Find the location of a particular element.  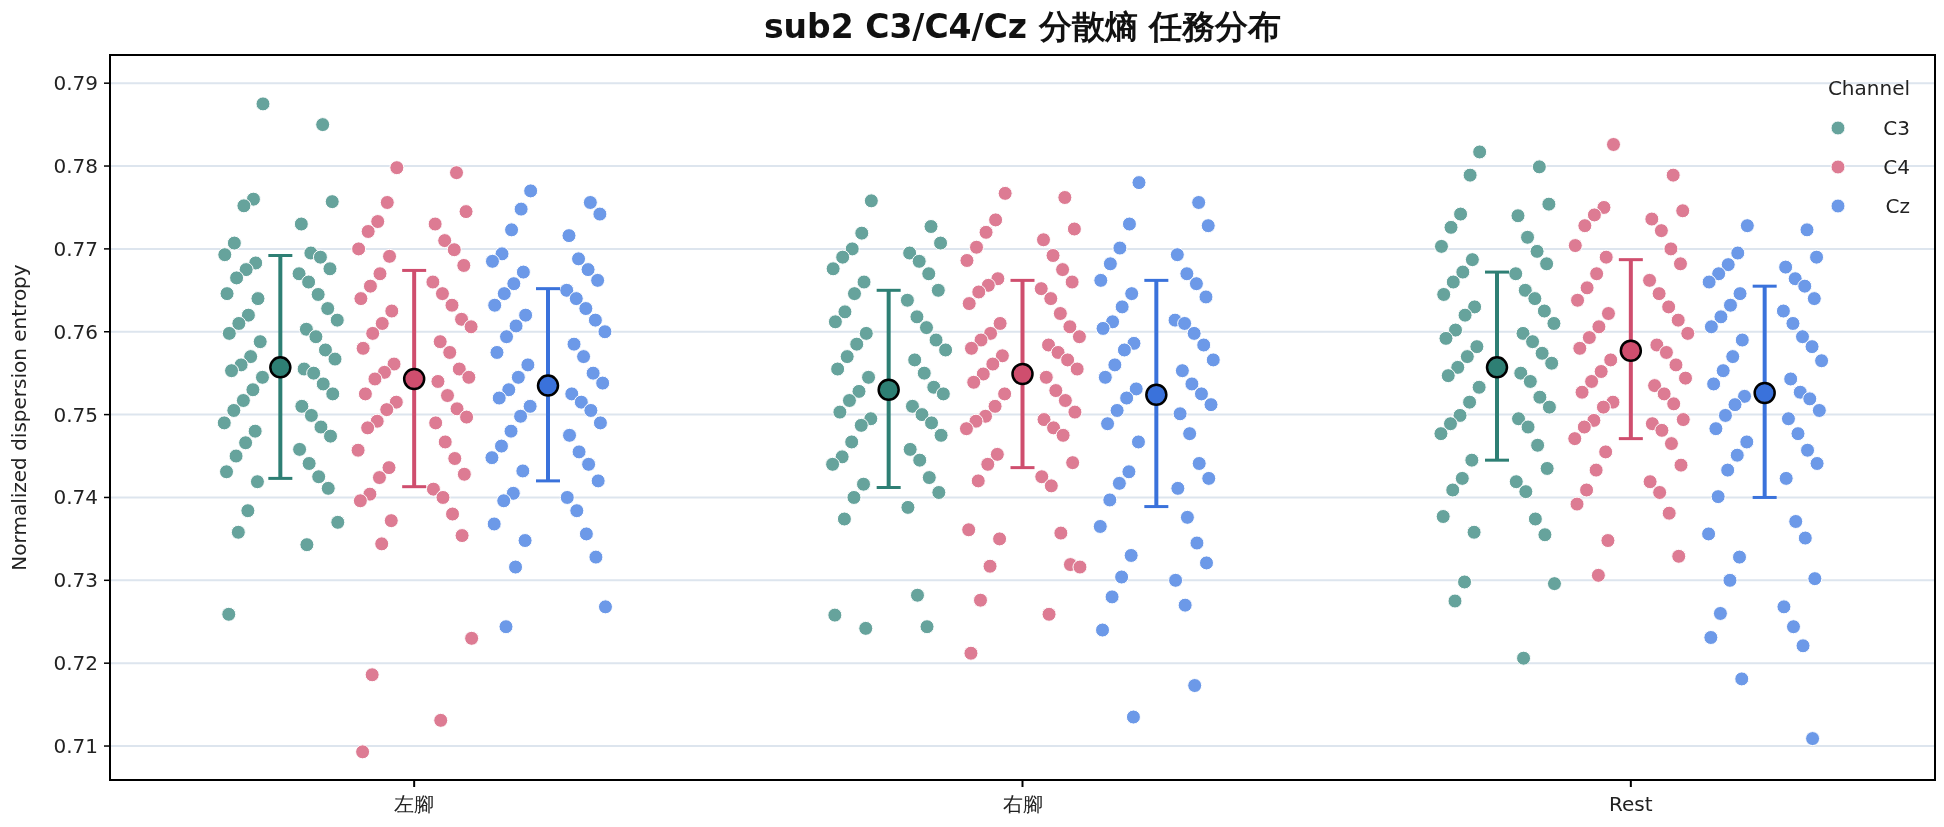

y-axis-title: Normalized dispersion entropy is located at coordinates (19, 417).